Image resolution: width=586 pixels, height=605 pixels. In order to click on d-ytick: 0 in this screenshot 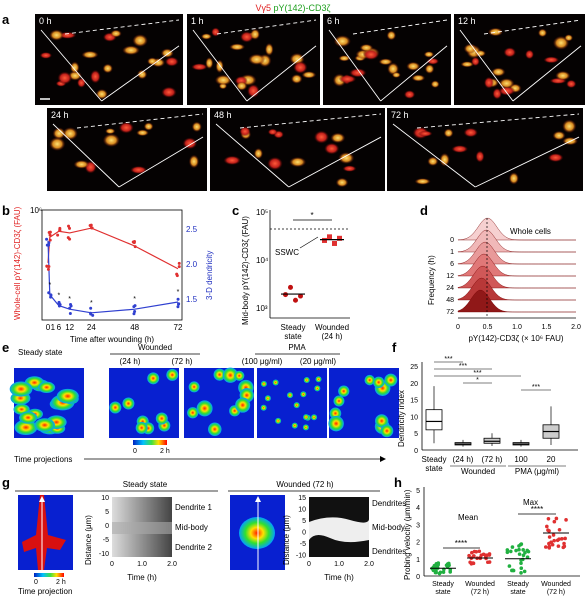, I will do `click(452, 240)`.